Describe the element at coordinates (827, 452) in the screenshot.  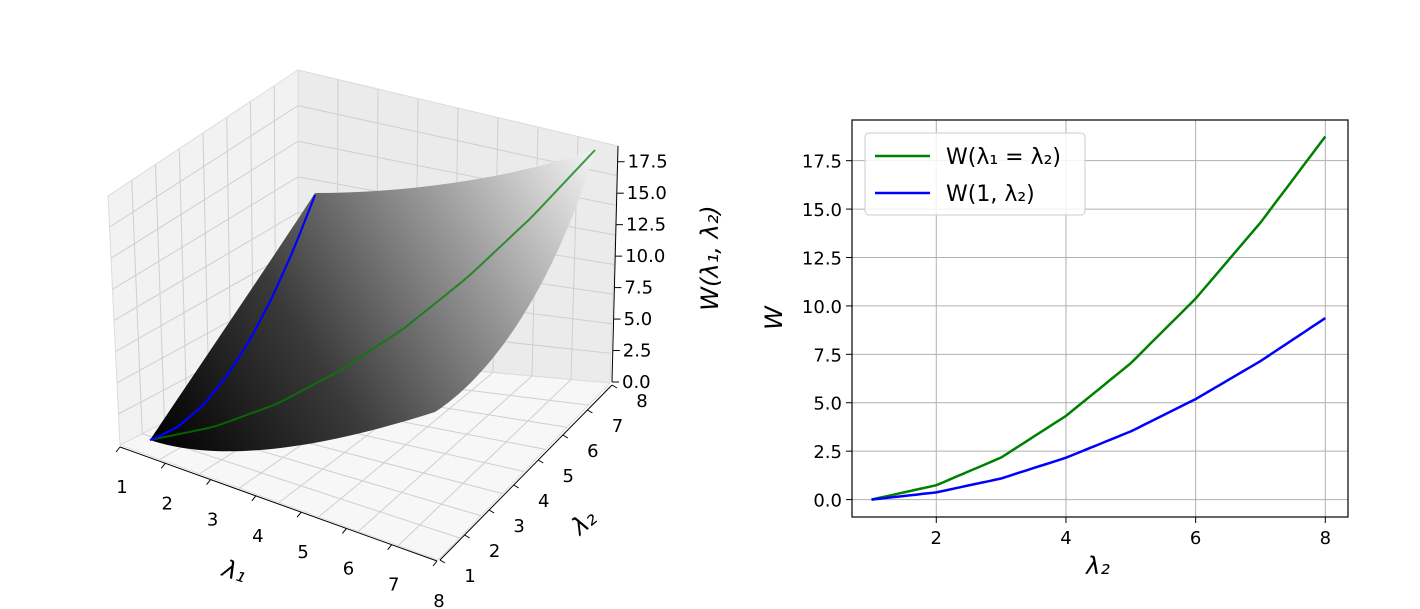
I see `y-tick-label: 2.5` at that location.